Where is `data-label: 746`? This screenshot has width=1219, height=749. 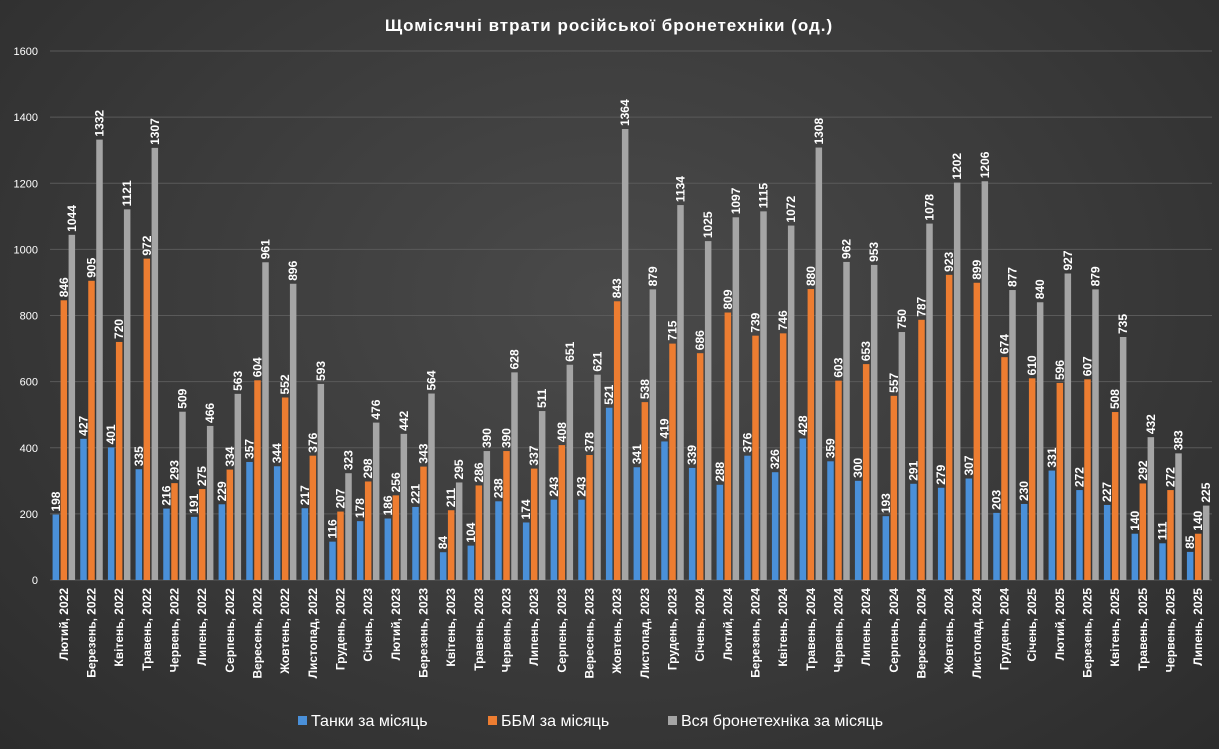 data-label: 746 is located at coordinates (783, 320).